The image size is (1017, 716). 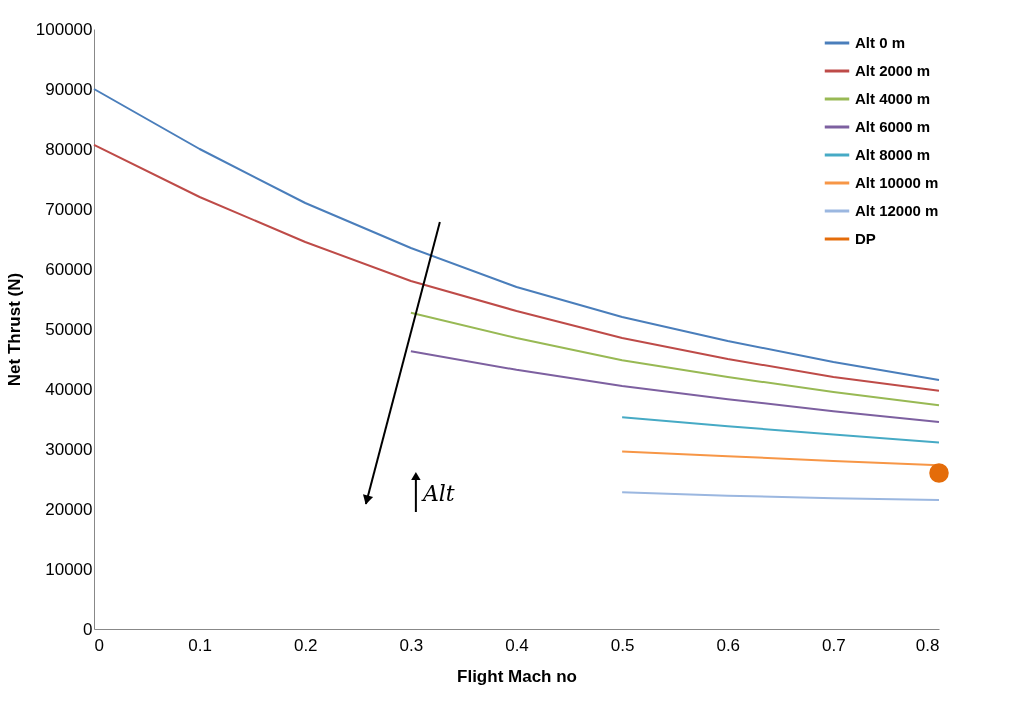 I want to click on x-tick-label: 0.8, so click(x=927, y=645).